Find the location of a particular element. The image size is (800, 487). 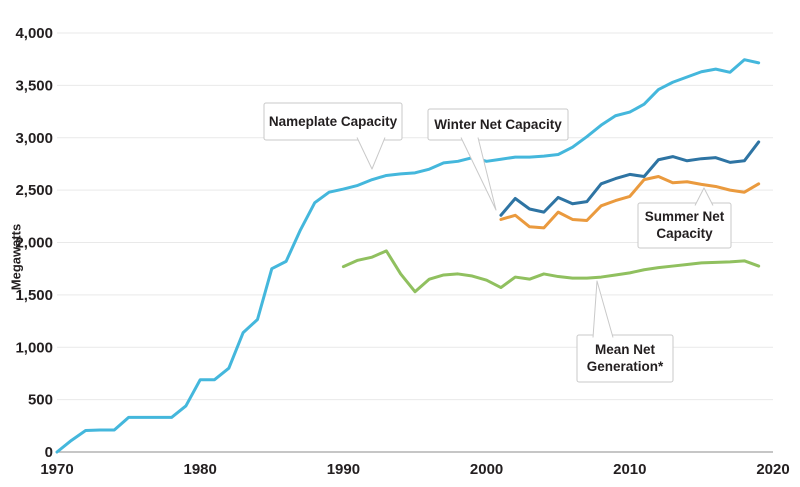

callout-pointer-summer-net-capacity is located at coordinates (704, 196).